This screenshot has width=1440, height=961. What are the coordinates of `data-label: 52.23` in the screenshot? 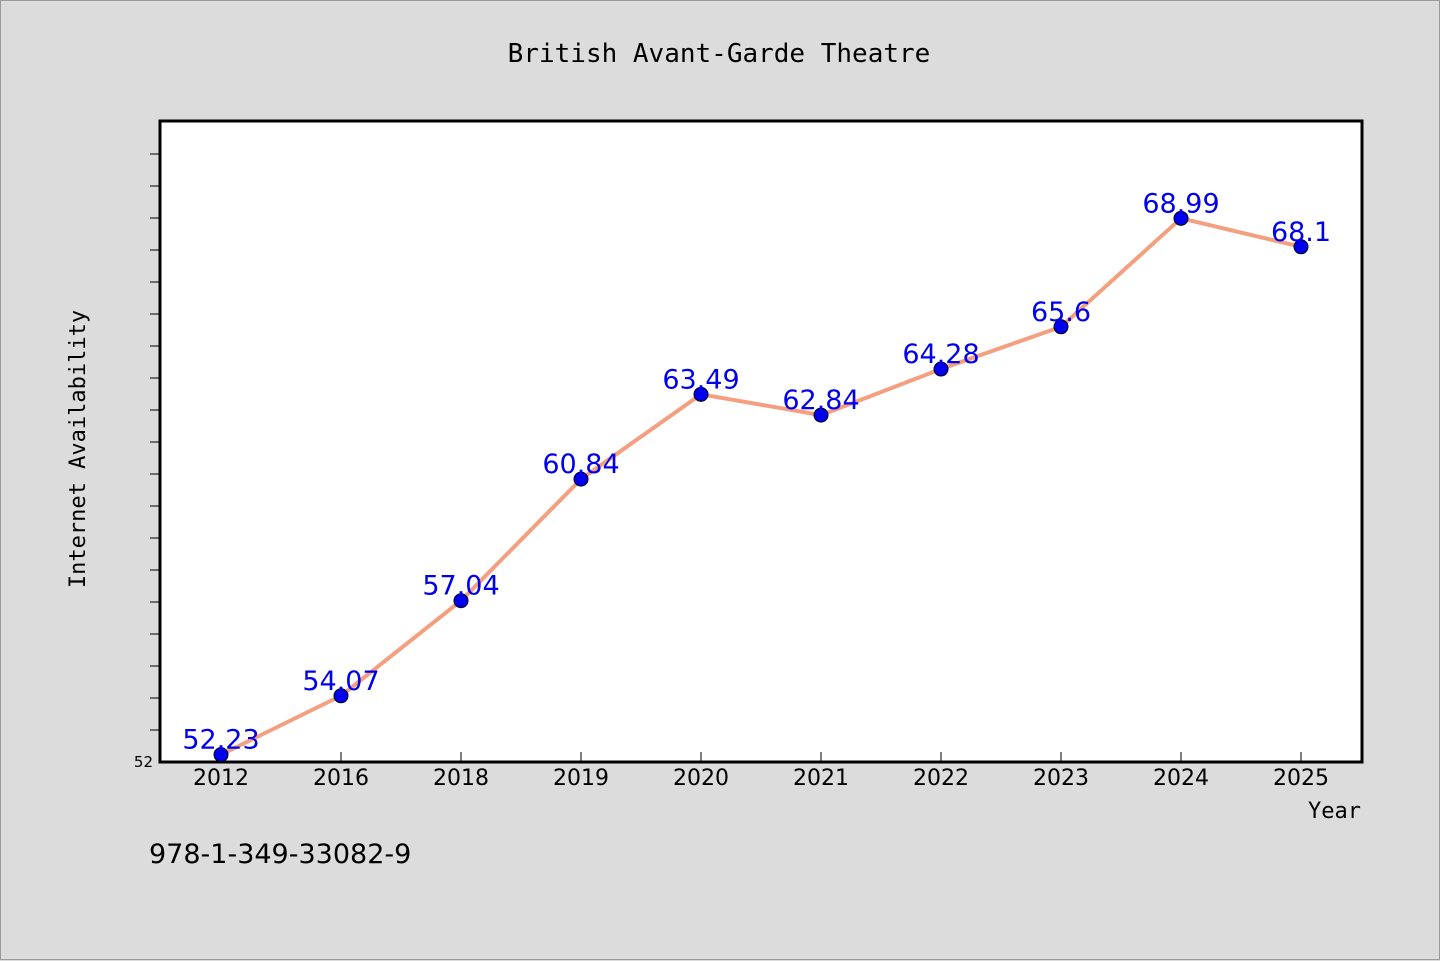 It's located at (220, 740).